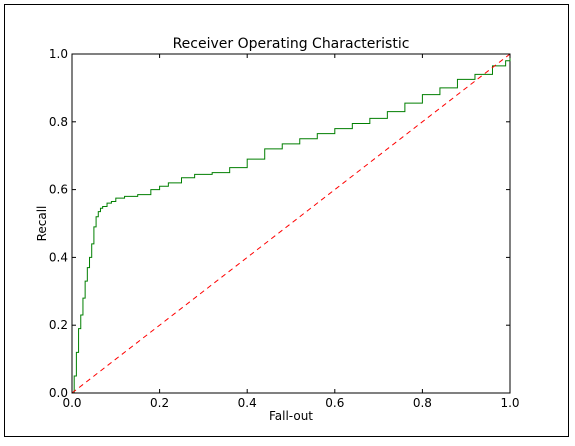 This screenshot has width=575, height=446. I want to click on y-tick-label: 1.0, so click(58, 54).